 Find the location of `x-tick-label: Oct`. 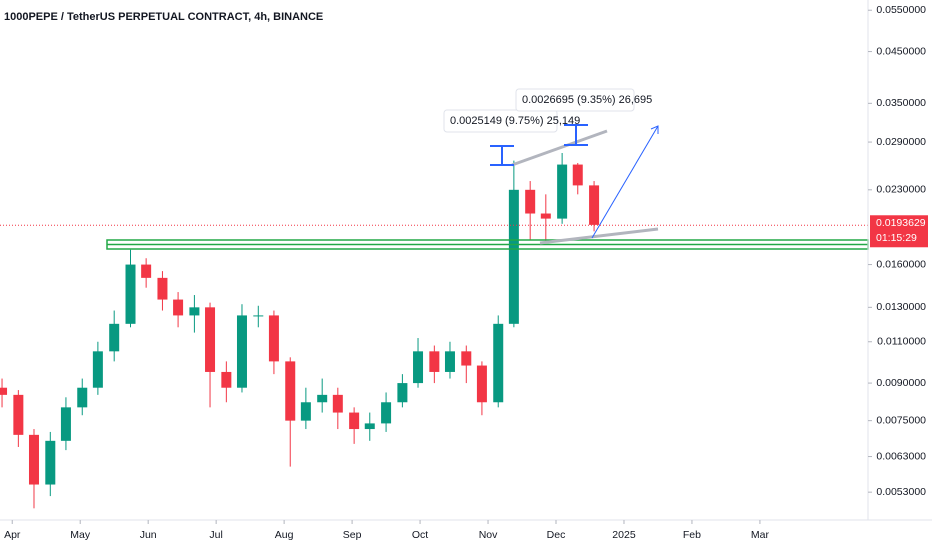

x-tick-label: Oct is located at coordinates (420, 535).